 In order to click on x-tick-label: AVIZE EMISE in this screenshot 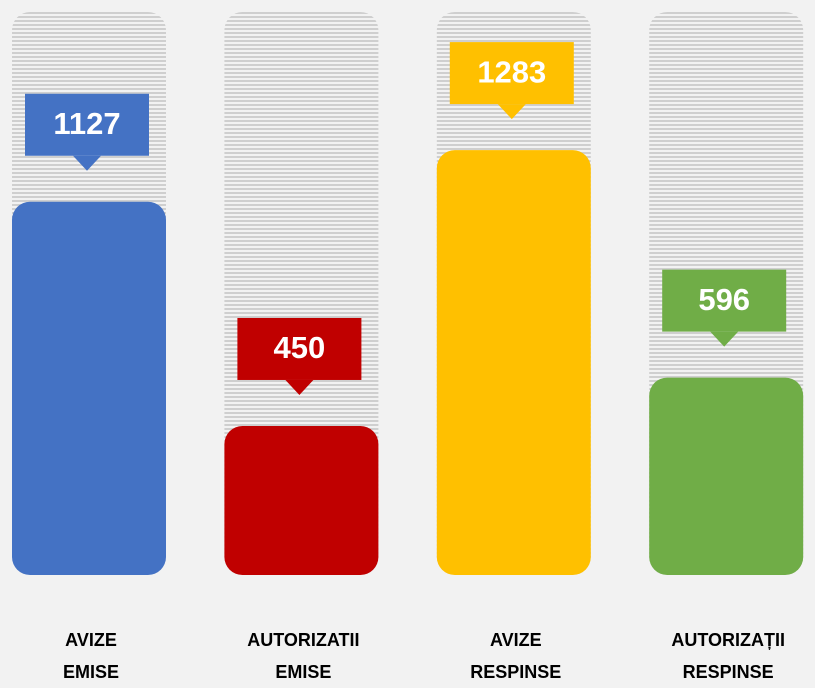, I will do `click(91, 656)`.